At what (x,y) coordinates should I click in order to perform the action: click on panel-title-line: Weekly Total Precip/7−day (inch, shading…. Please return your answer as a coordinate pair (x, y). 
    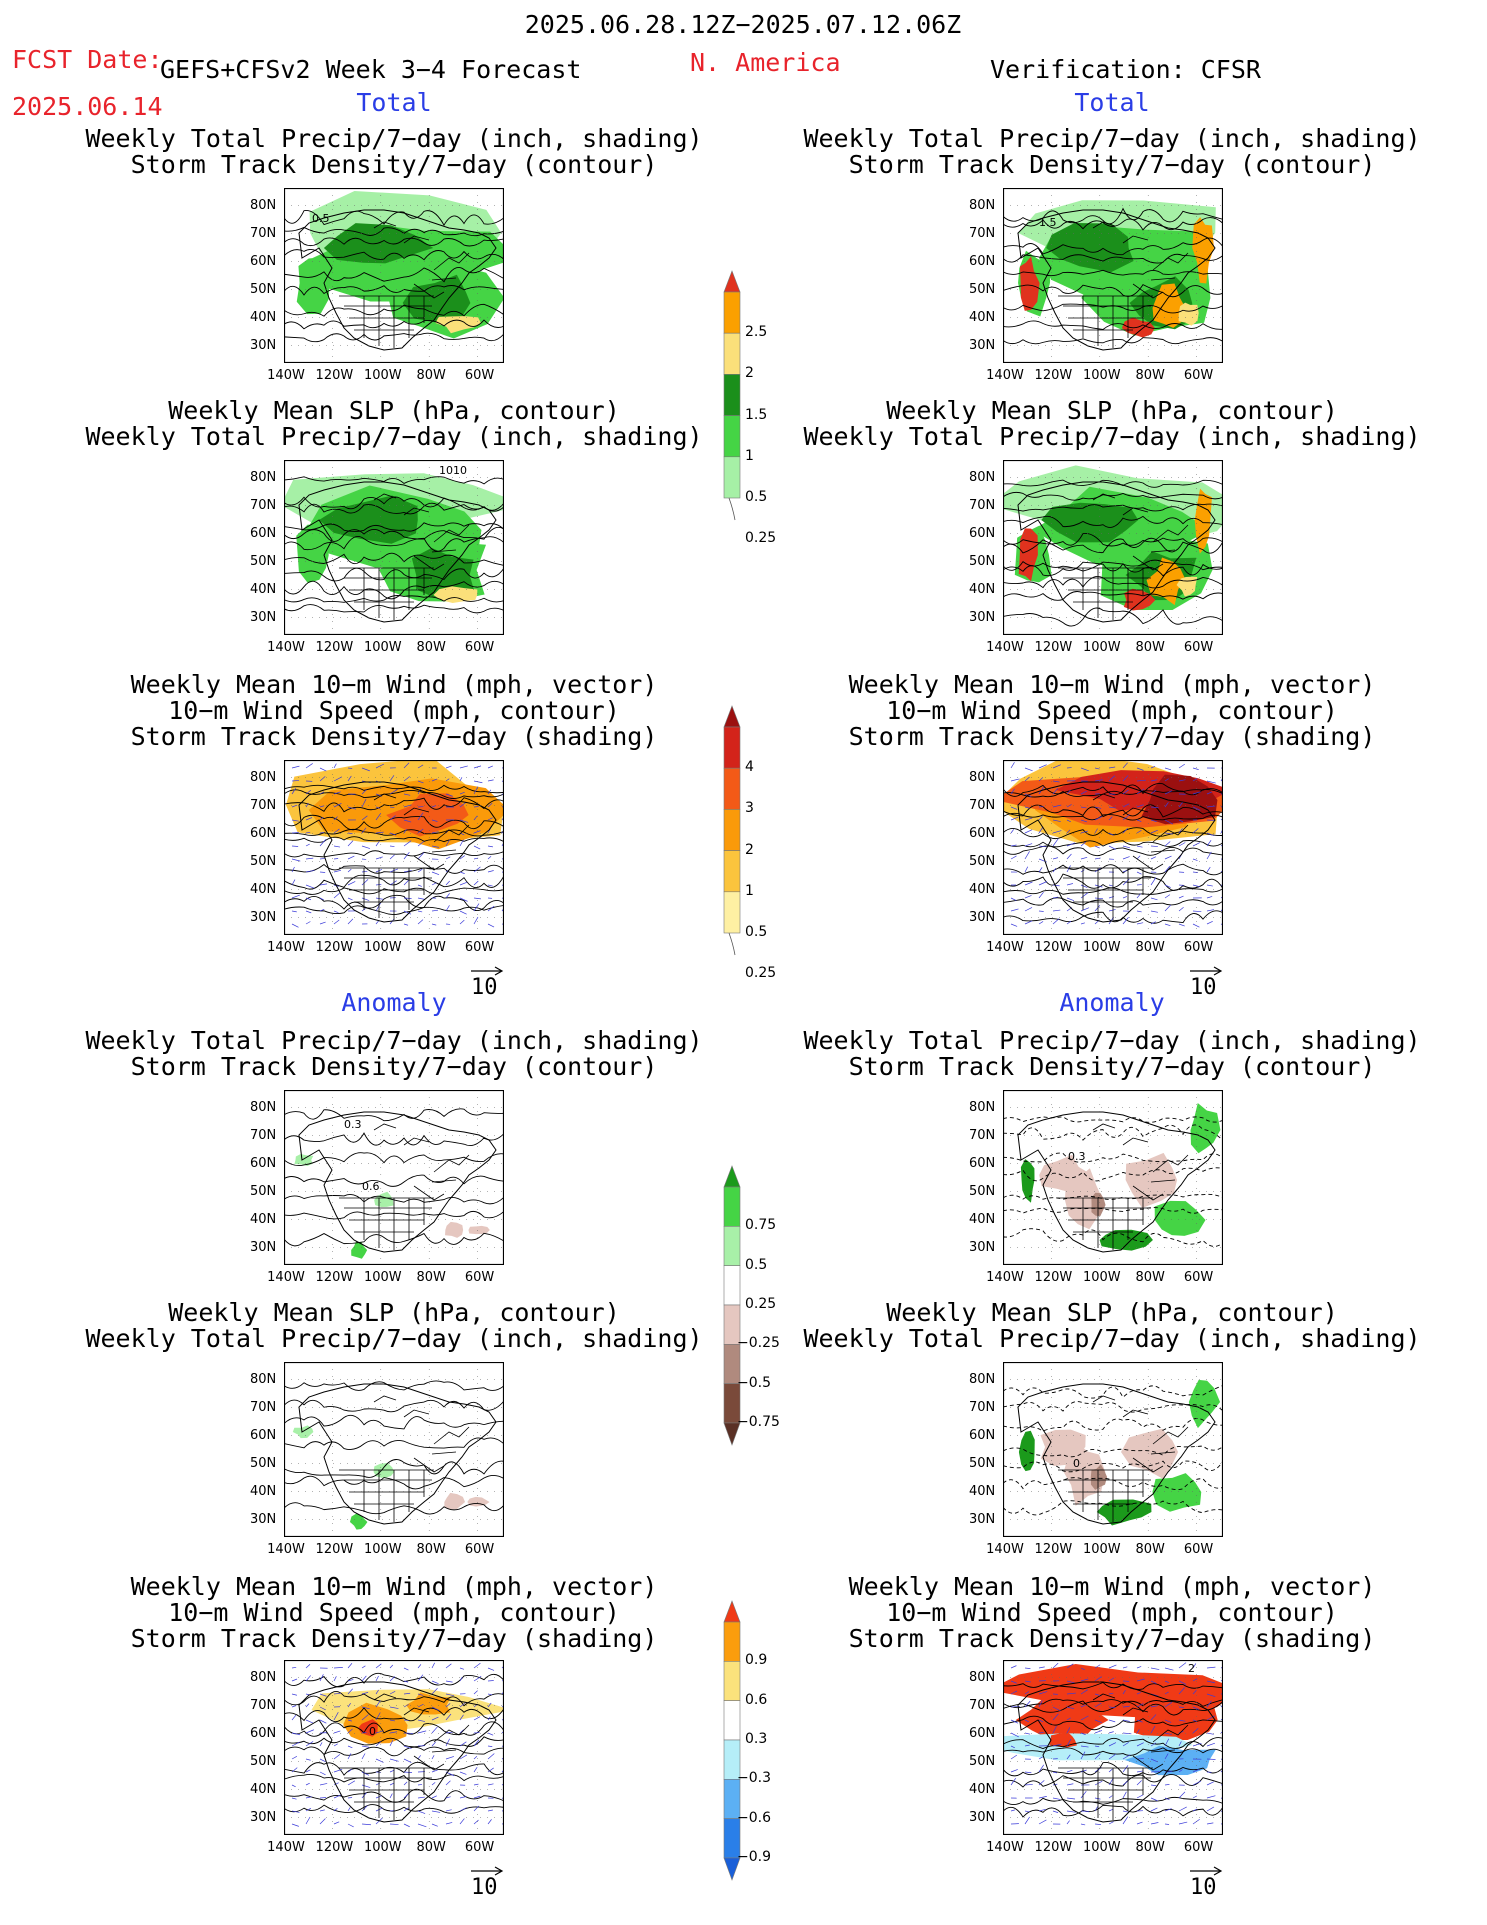
    Looking at the image, I should click on (1112, 138).